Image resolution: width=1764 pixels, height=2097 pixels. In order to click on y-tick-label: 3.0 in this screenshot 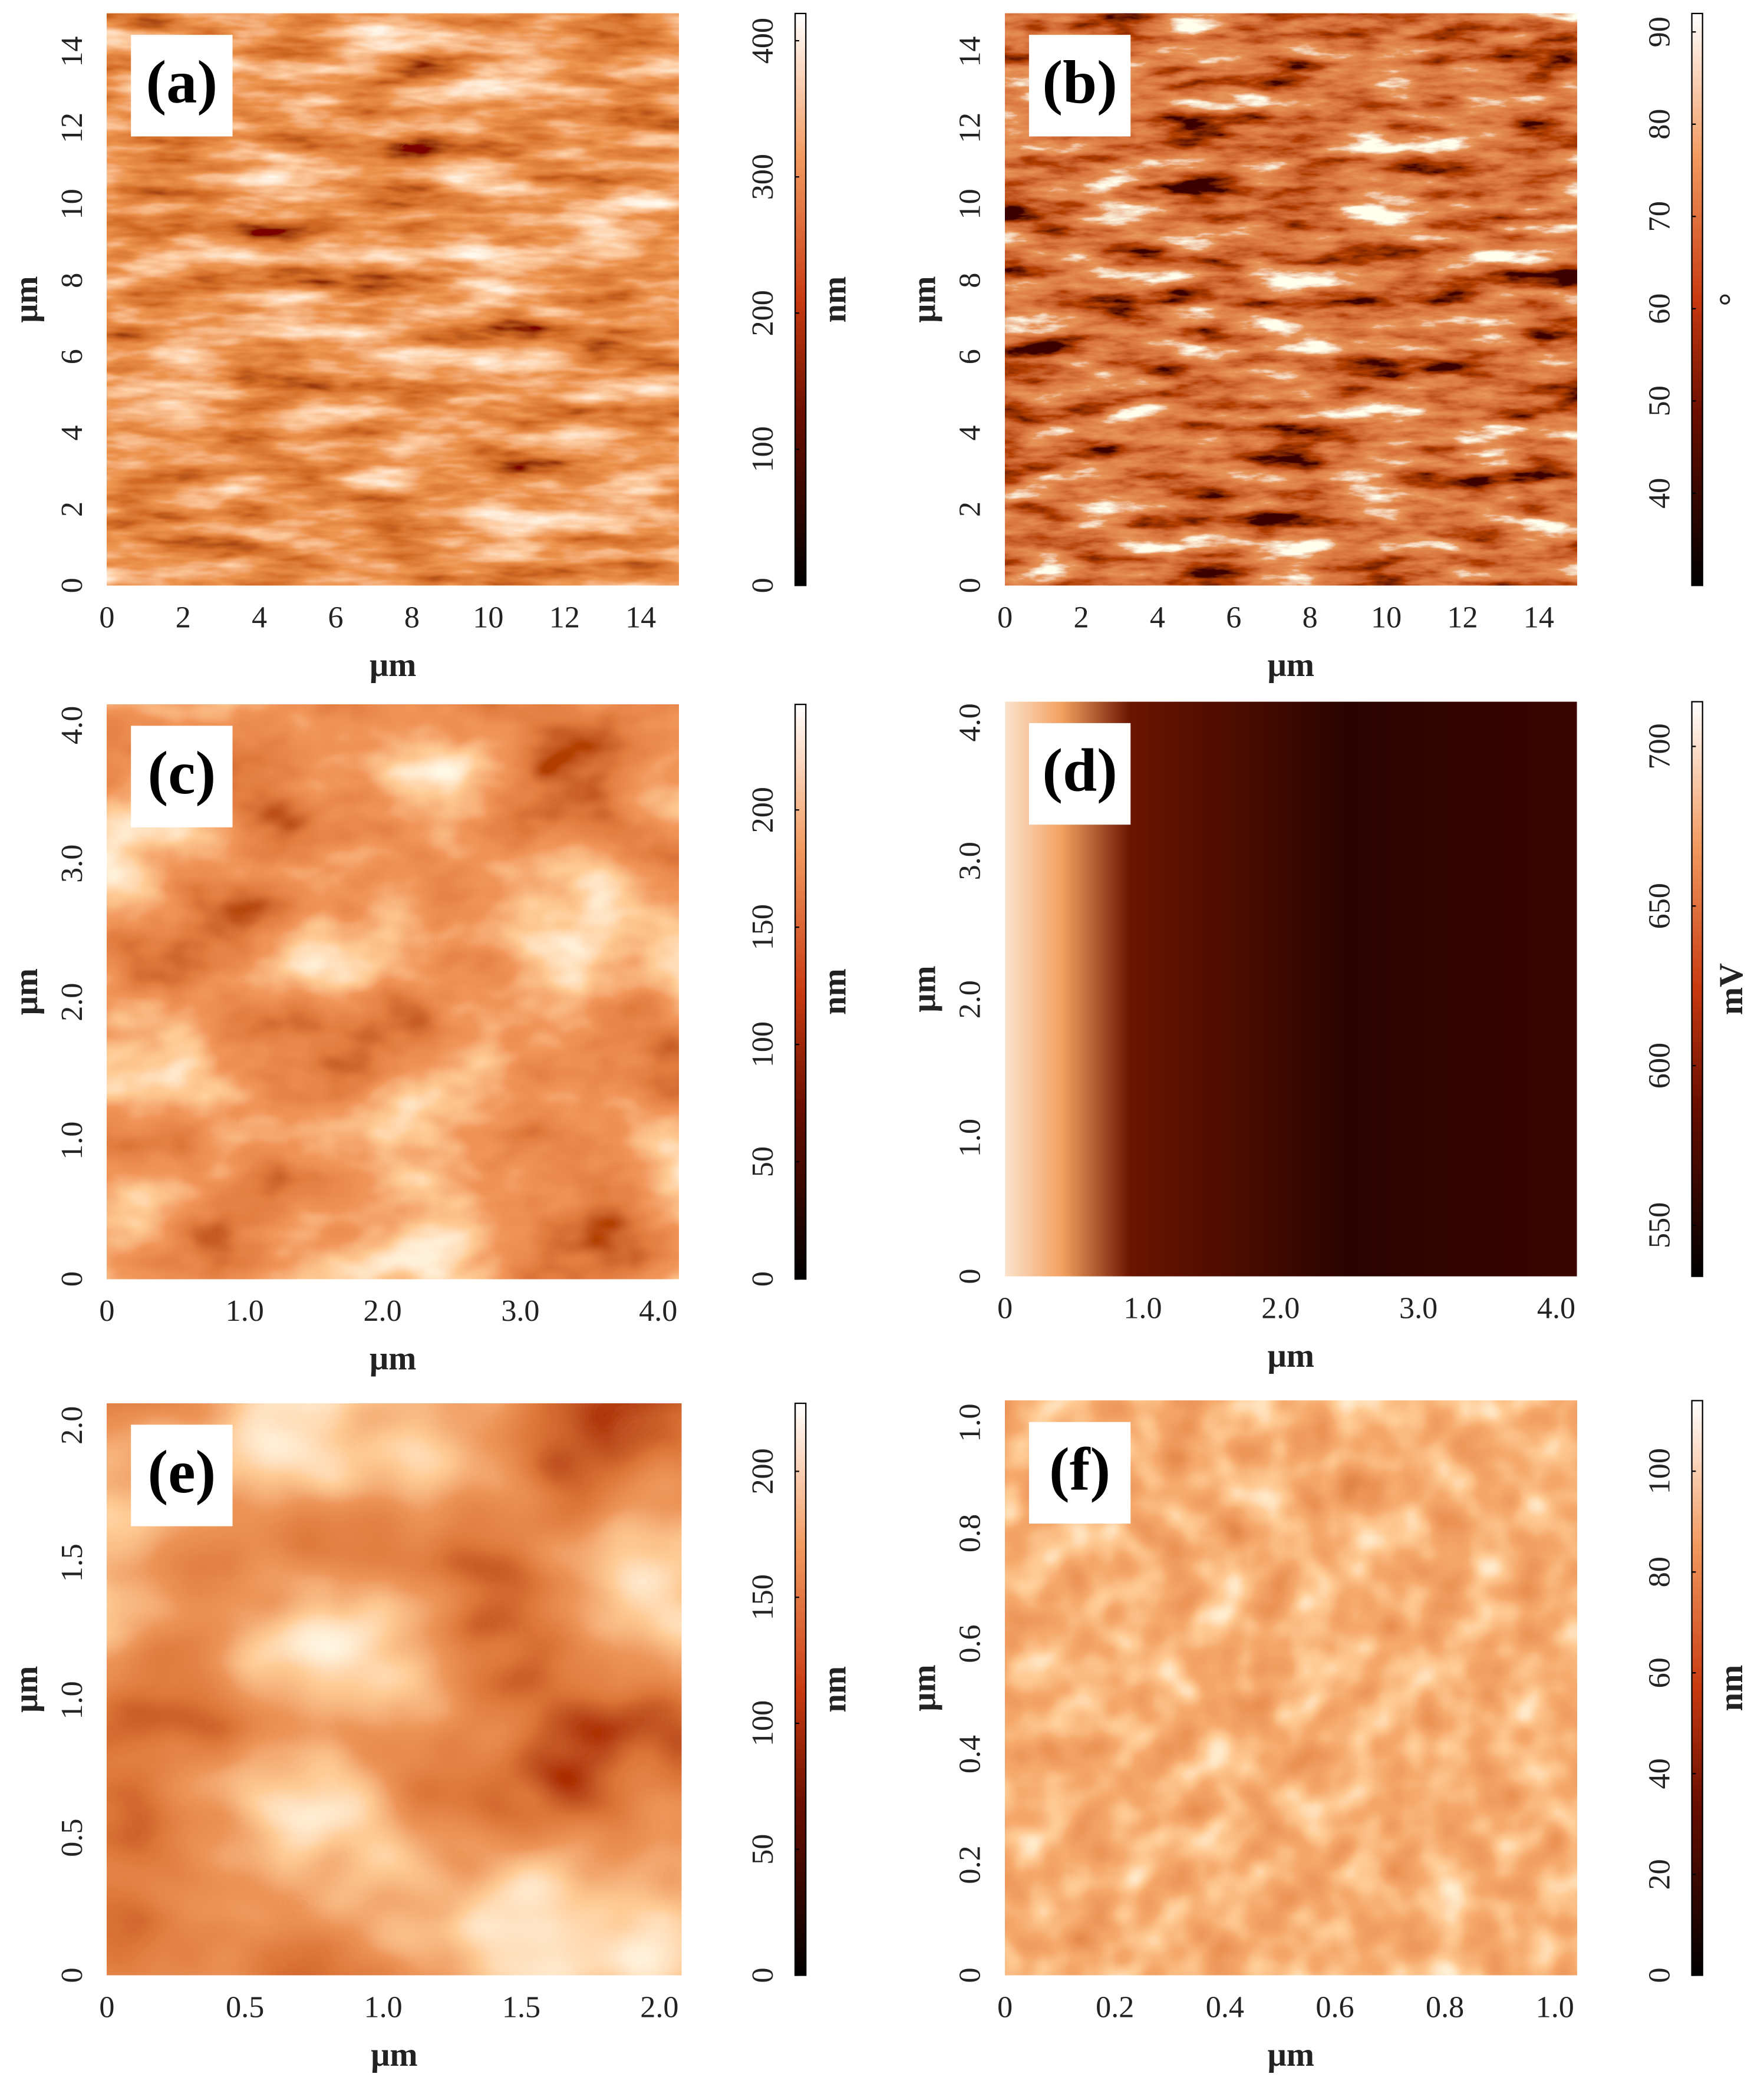, I will do `click(970, 861)`.